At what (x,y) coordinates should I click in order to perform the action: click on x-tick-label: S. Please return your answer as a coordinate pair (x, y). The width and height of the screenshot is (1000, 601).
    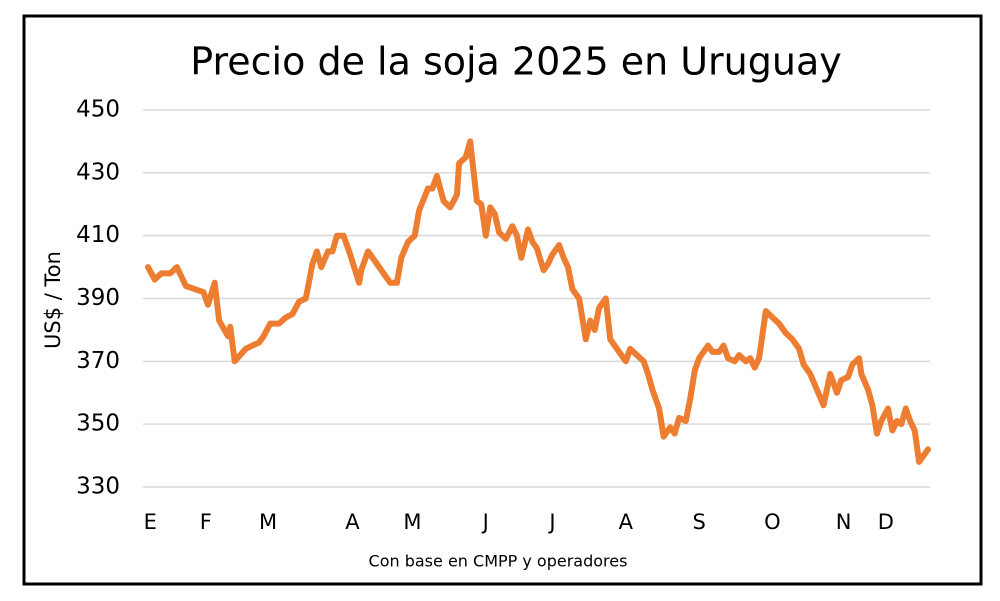
    Looking at the image, I should click on (698, 522).